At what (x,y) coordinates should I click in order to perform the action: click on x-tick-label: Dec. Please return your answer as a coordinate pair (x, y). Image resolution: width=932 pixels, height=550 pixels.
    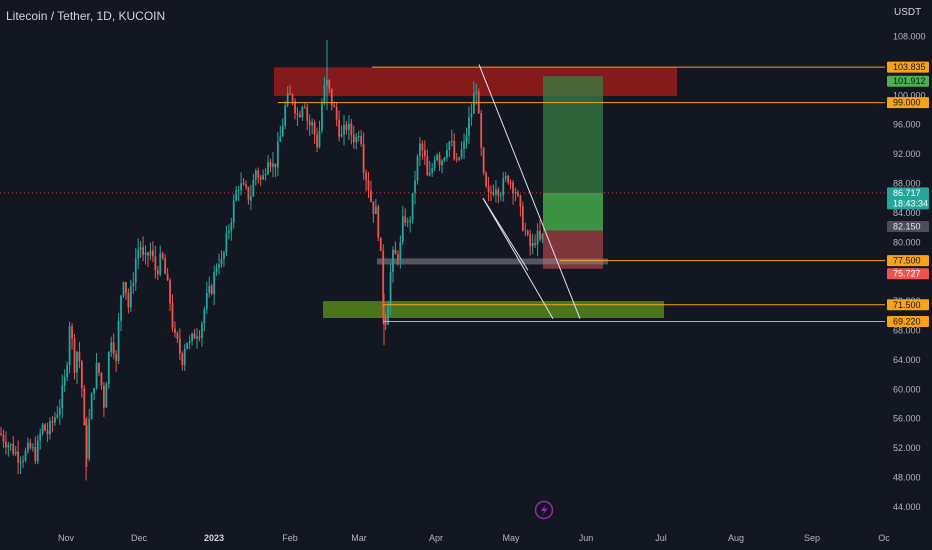
    Looking at the image, I should click on (139, 538).